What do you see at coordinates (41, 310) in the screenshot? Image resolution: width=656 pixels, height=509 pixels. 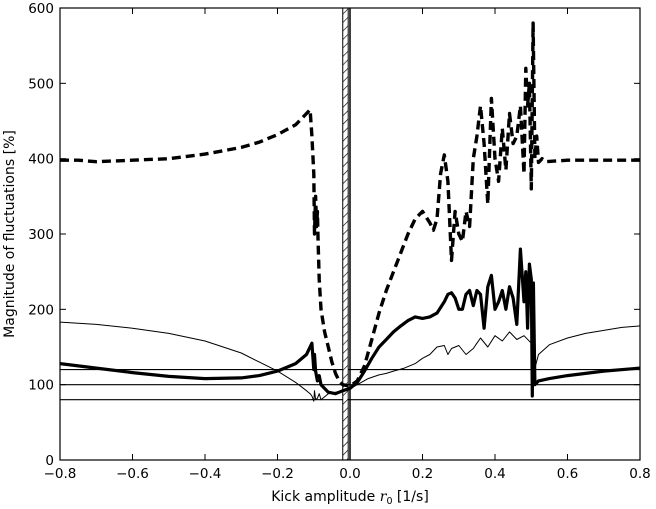 I see `y-tick-label: 200` at bounding box center [41, 310].